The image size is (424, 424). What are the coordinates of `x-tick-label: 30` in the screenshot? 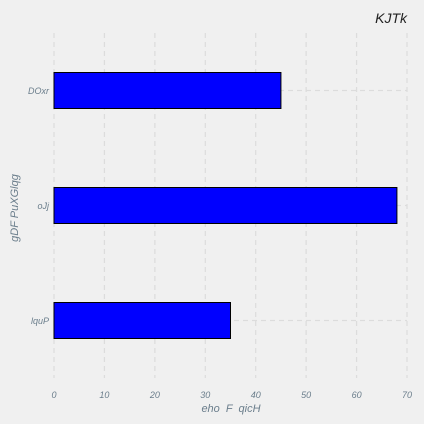 It's located at (205, 395).